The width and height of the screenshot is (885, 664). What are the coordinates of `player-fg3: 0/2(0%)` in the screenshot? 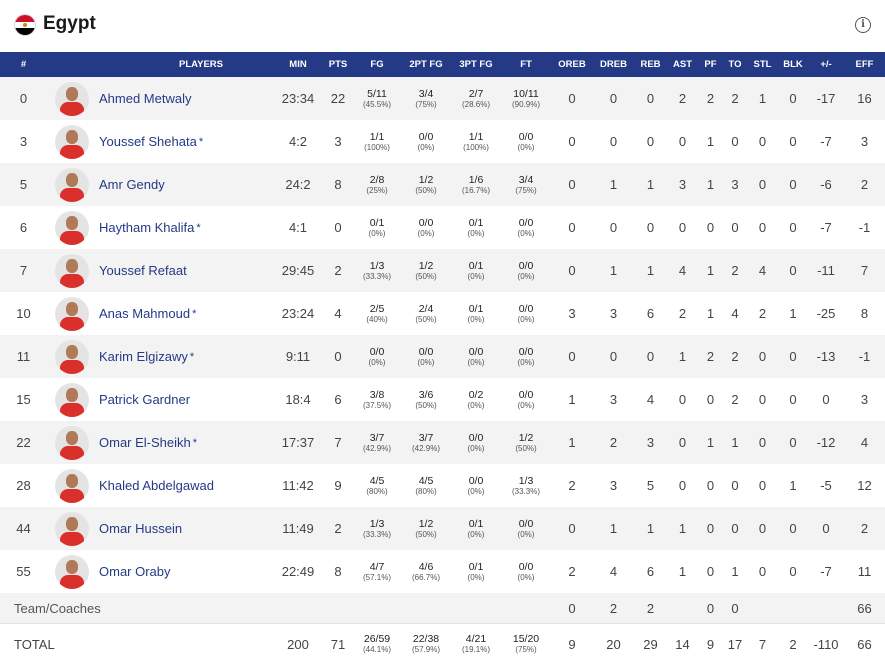 It's located at (476, 399).